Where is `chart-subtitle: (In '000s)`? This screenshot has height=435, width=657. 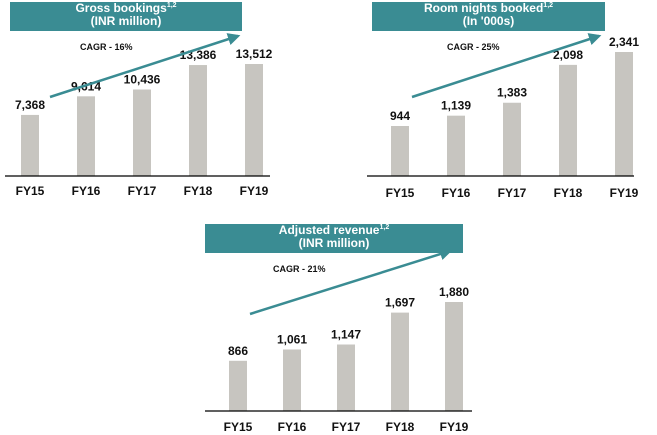
chart-subtitle: (In '000s) is located at coordinates (488, 21).